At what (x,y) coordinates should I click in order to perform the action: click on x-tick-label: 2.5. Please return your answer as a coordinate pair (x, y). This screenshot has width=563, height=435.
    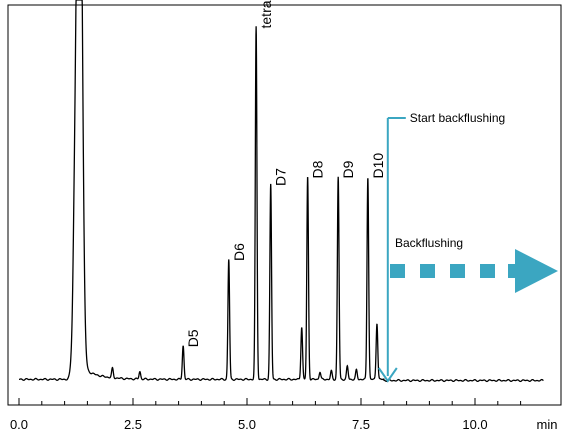
    Looking at the image, I should click on (133, 424).